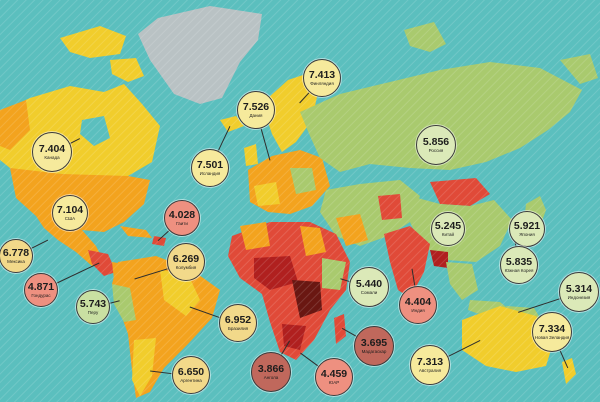 The image size is (600, 402). I want to click on badge-south-korea: 5.835 Южная Корея, so click(519, 265).